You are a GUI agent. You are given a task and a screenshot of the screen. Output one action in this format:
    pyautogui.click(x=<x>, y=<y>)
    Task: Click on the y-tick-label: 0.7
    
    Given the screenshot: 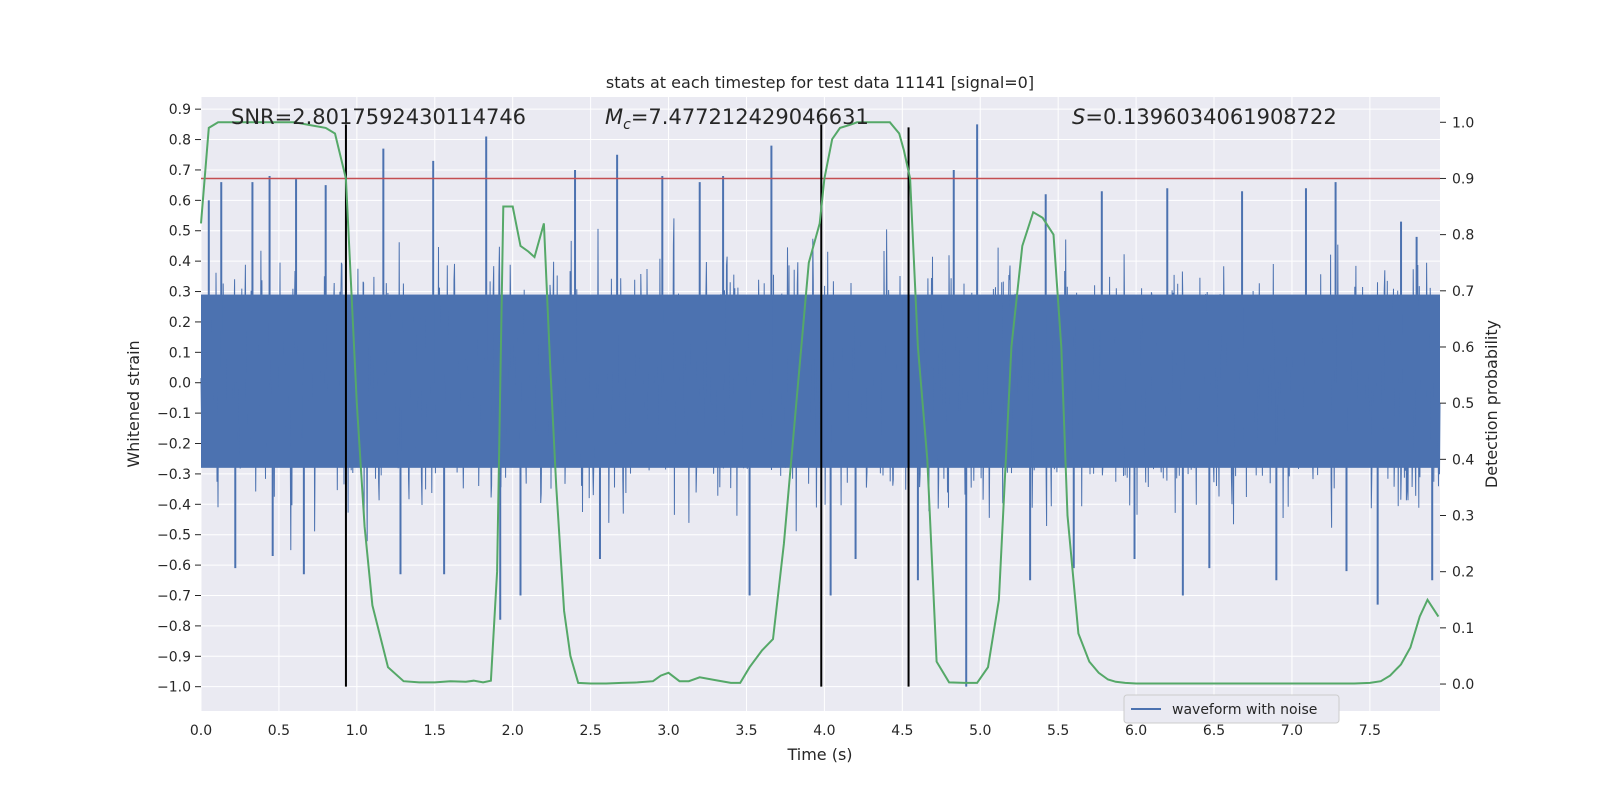 What is the action you would take?
    pyautogui.click(x=180, y=171)
    